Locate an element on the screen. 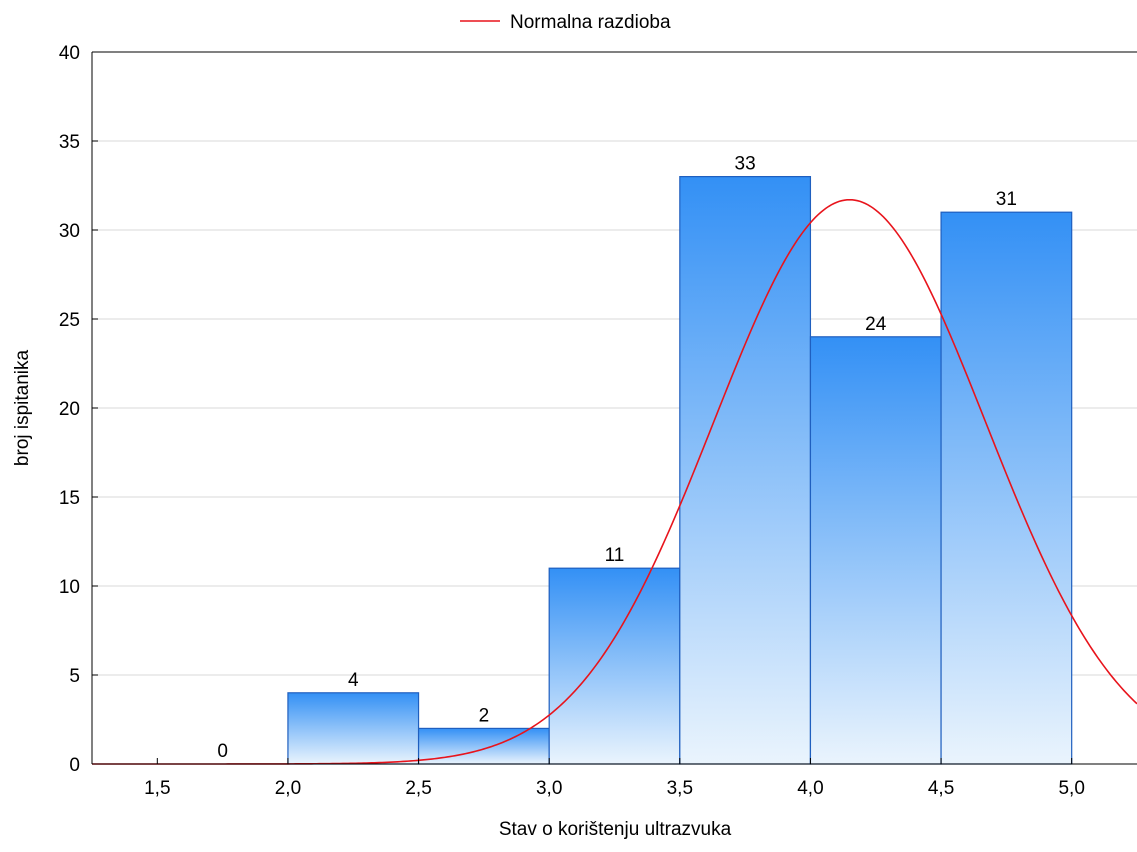 The width and height of the screenshot is (1137, 852). y-tick-label-40: 40 is located at coordinates (69, 53).